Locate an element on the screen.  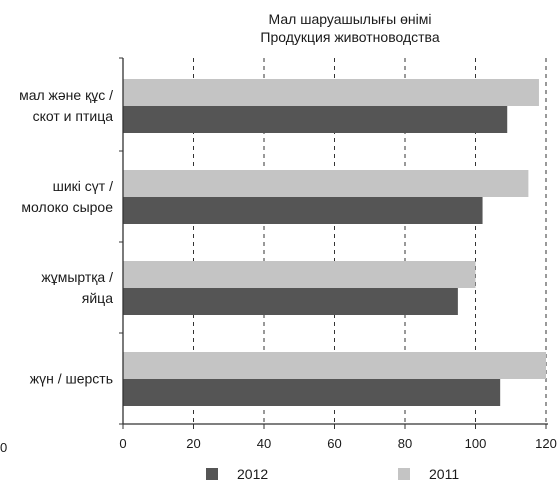
chart-title-line-2: Продукция животноводства is located at coordinates (349, 37).